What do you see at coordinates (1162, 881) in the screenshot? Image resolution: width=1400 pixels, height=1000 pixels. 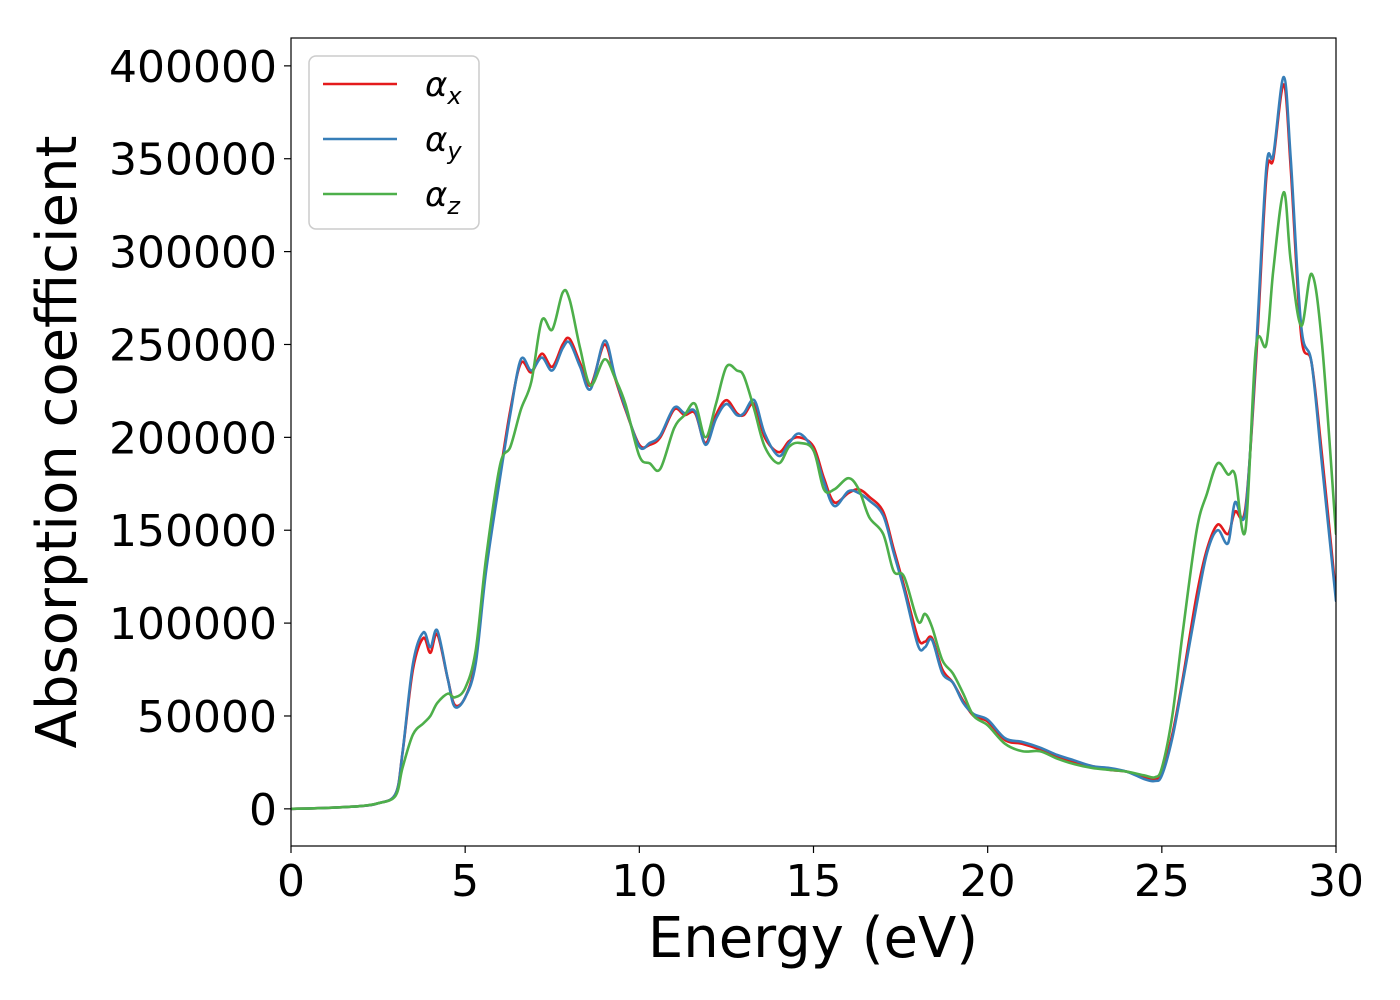 I see `x-tick-label: 25` at bounding box center [1162, 881].